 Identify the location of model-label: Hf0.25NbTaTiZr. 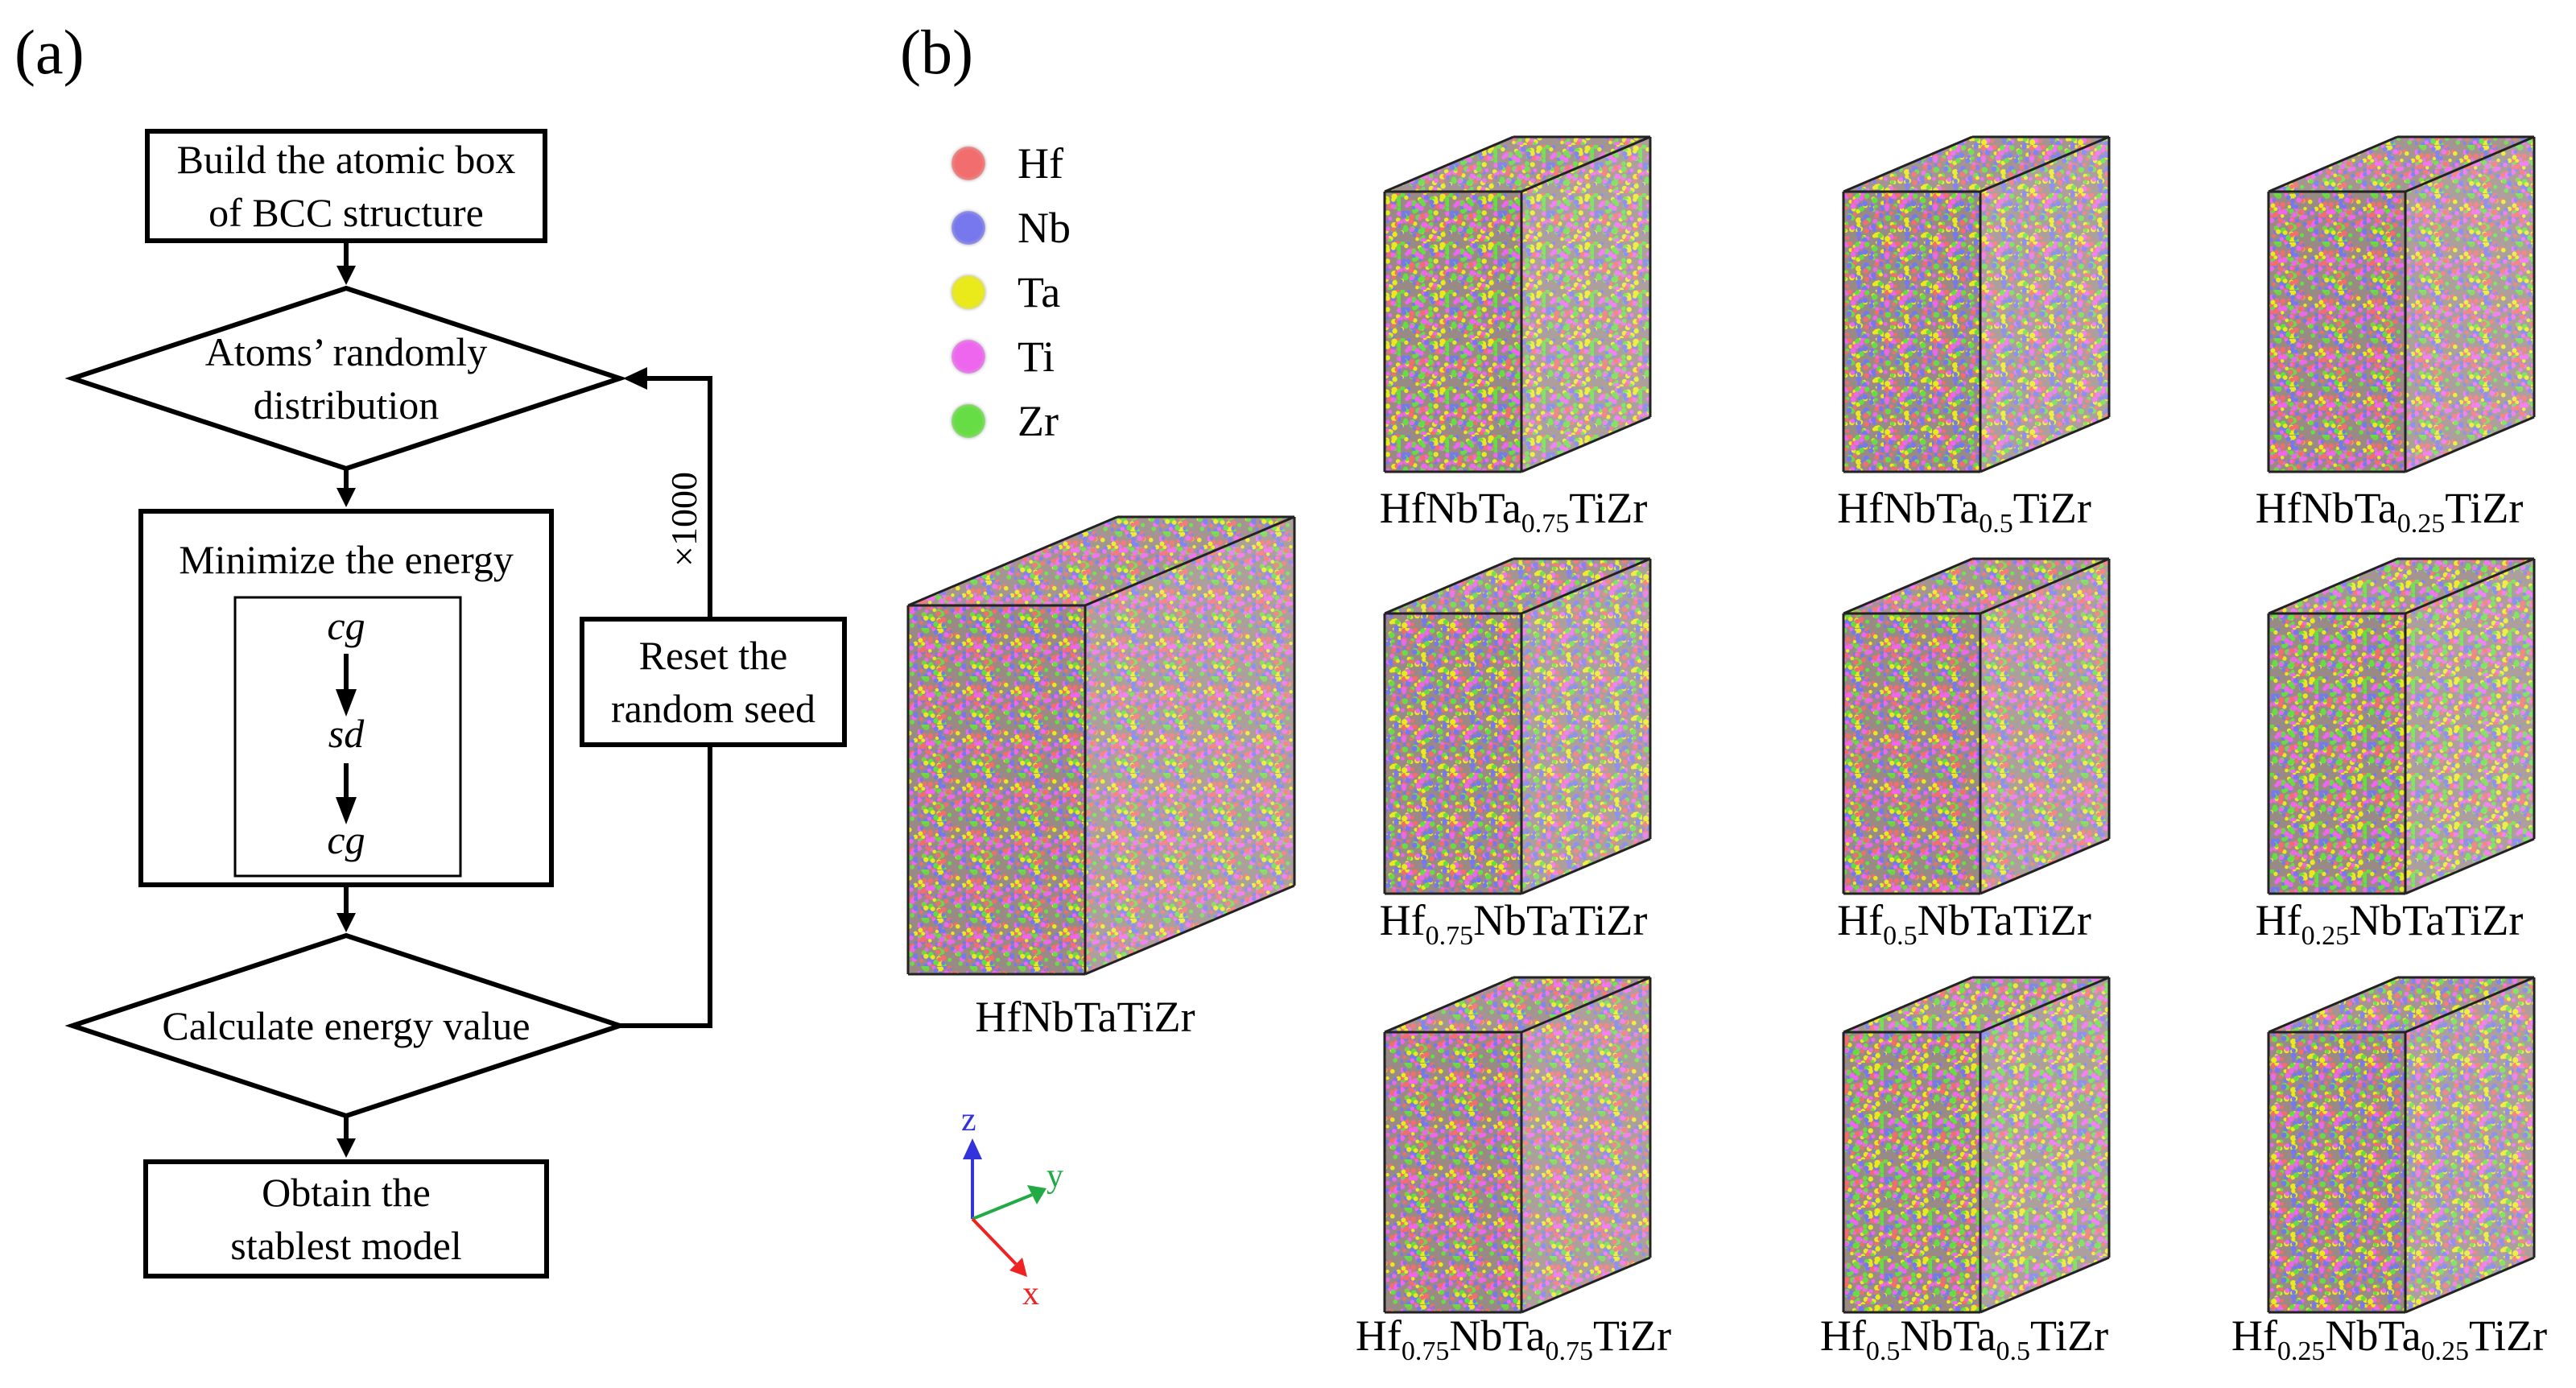
(2389, 923).